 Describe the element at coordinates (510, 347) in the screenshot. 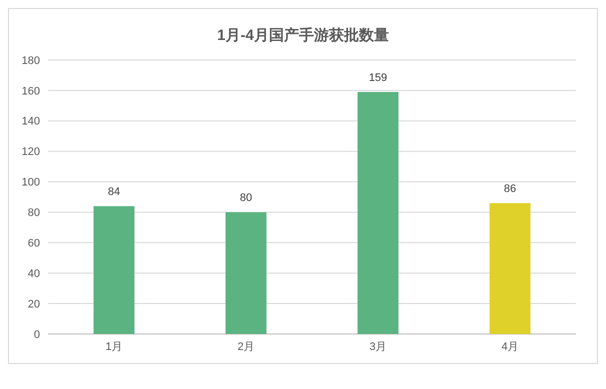

I see `x-tick-label: 4月` at that location.